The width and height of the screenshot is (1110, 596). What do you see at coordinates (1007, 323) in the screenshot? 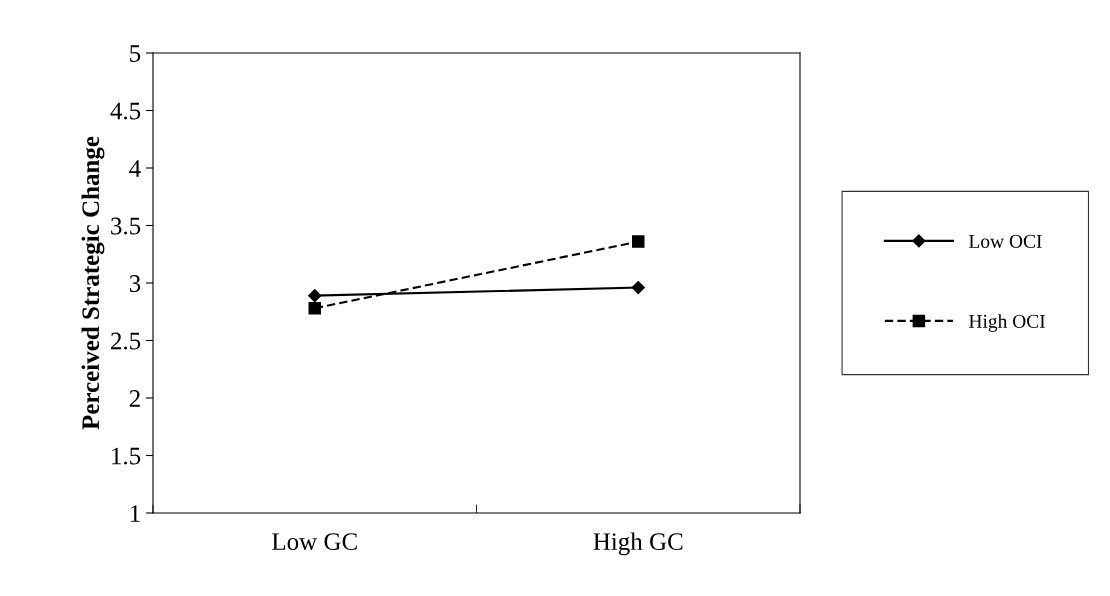
I see `legend-label: High OCI` at bounding box center [1007, 323].